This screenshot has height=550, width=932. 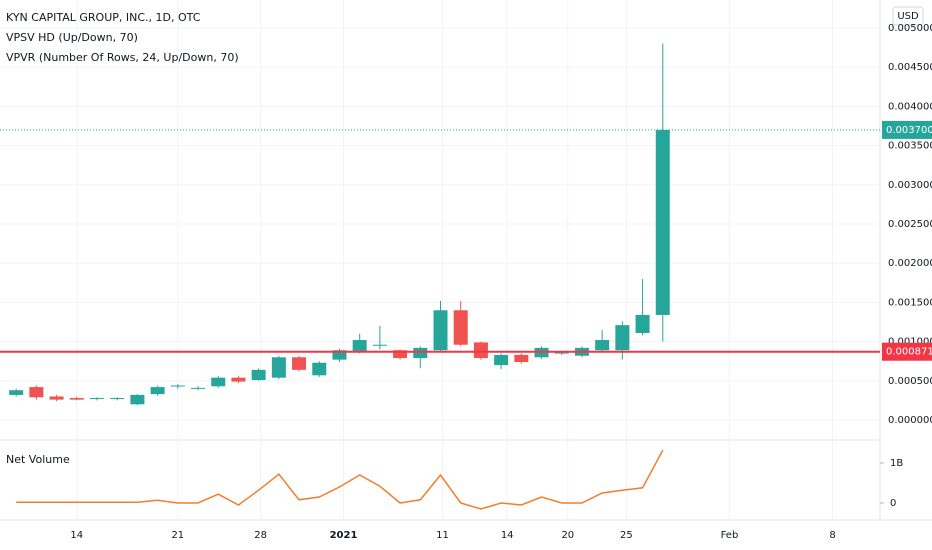 I want to click on x-tick-label: 28, so click(x=260, y=535).